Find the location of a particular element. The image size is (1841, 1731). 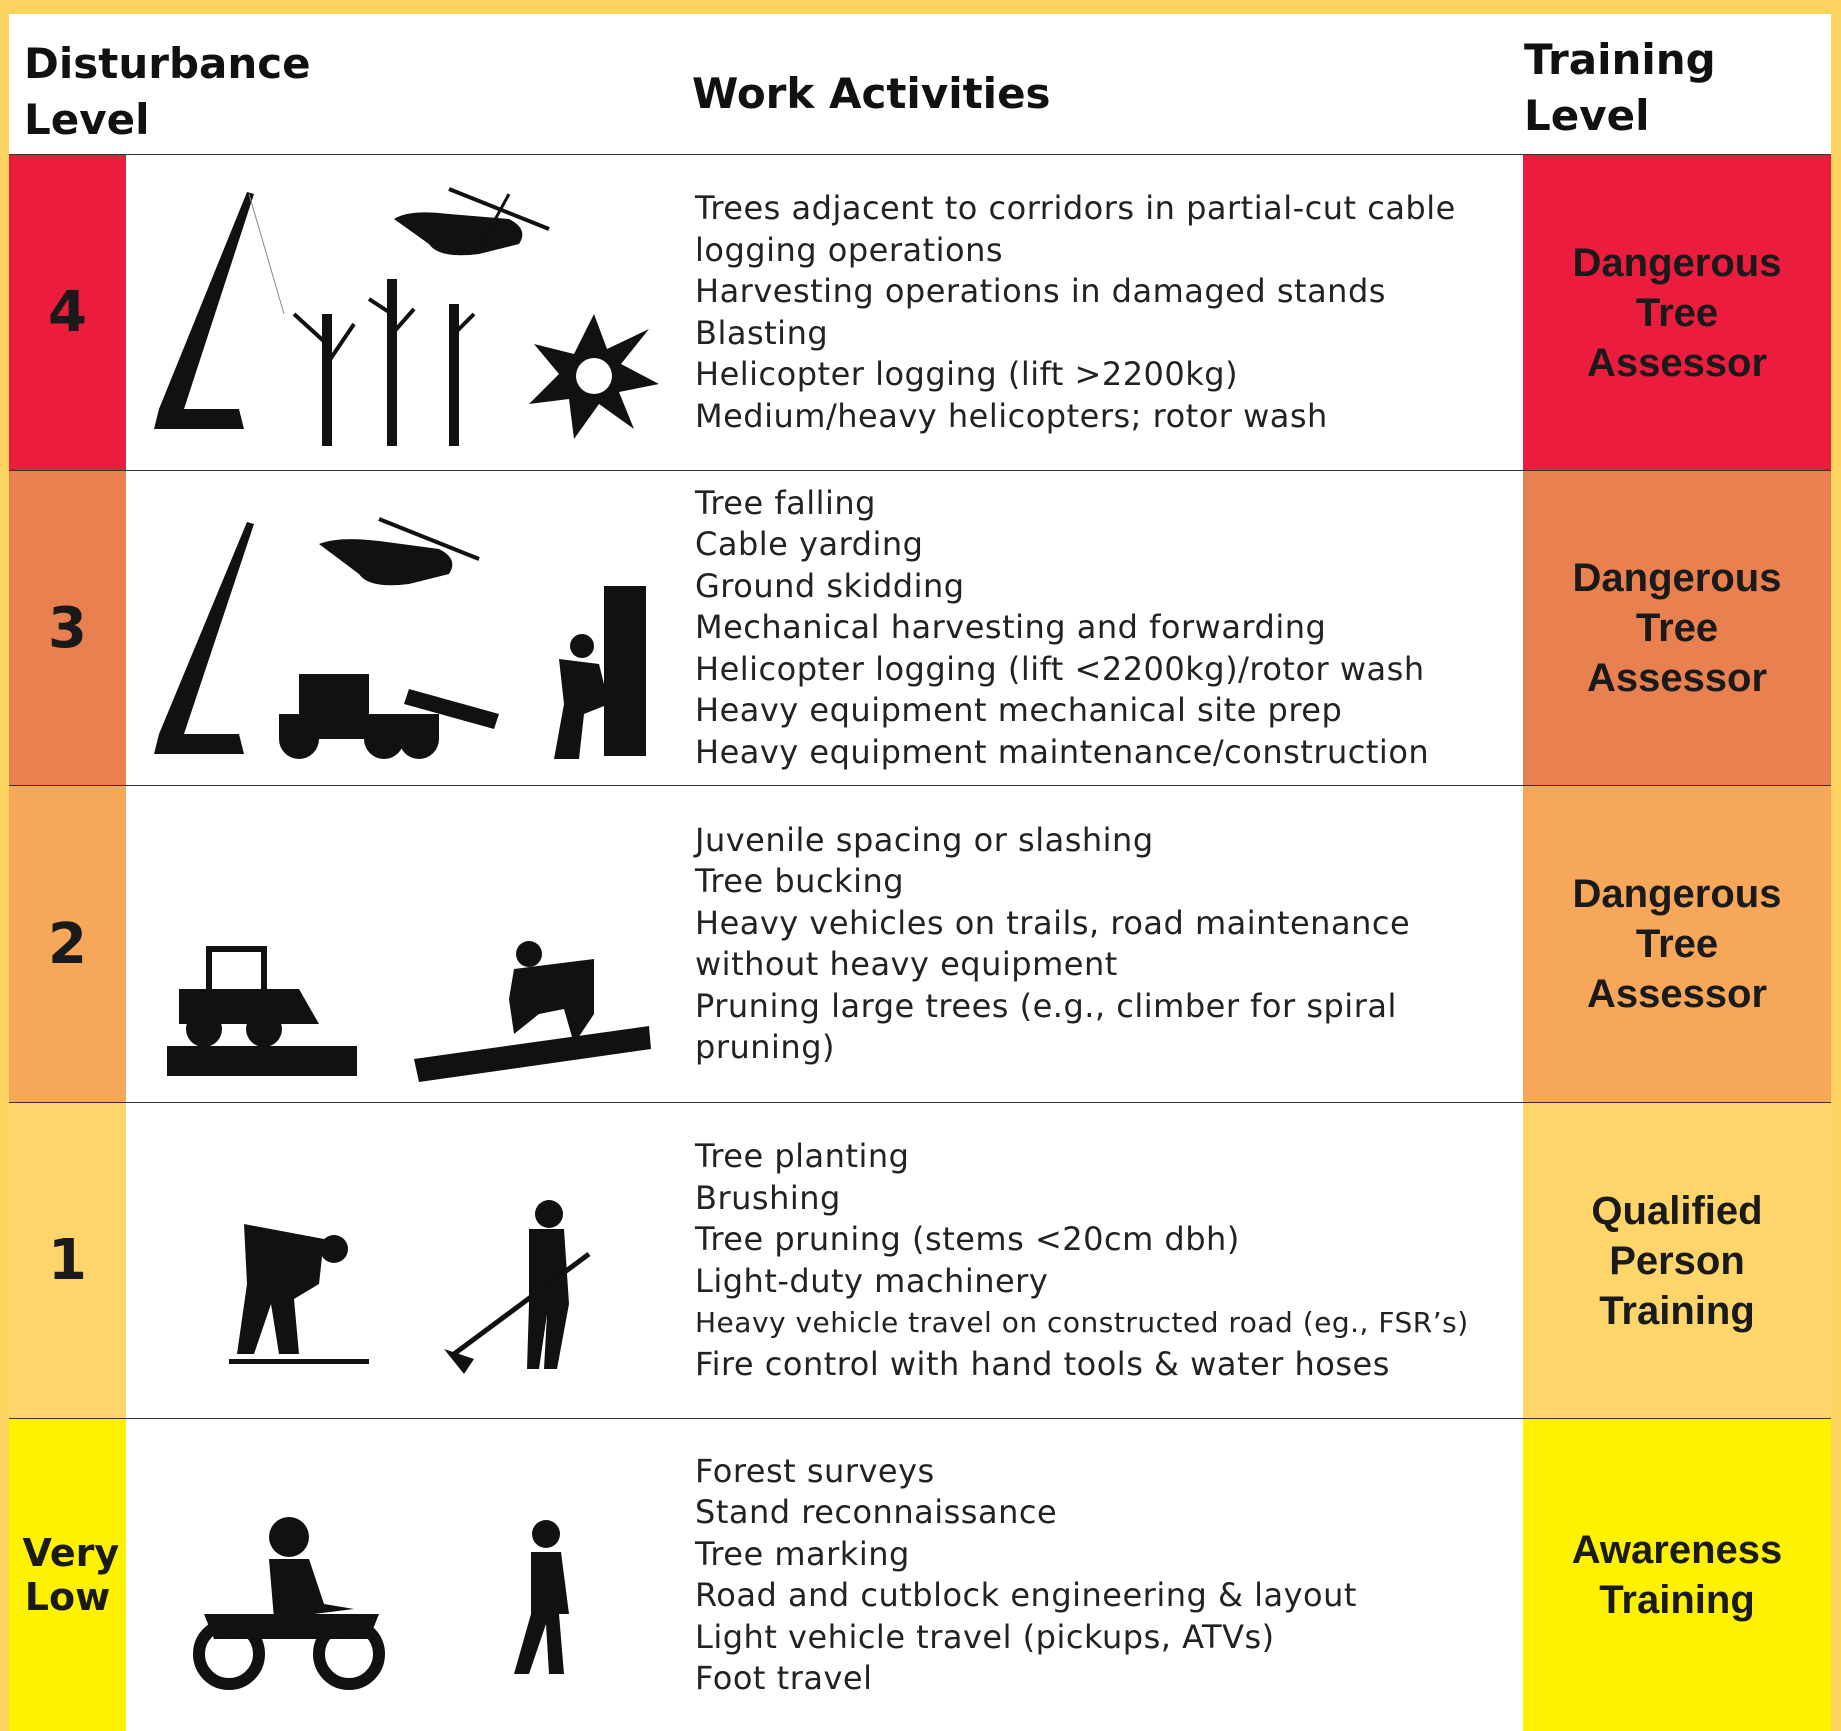

activity-line: Harvesting operations in damaged stands is located at coordinates (1040, 291).